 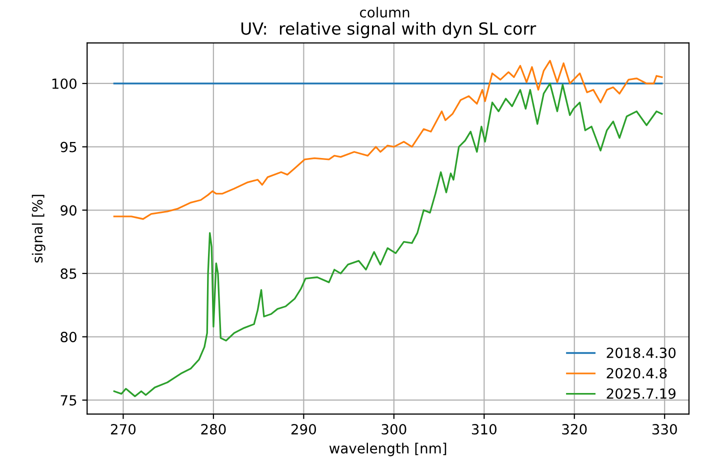 I want to click on y-tick-label: 100, so click(x=64, y=83).